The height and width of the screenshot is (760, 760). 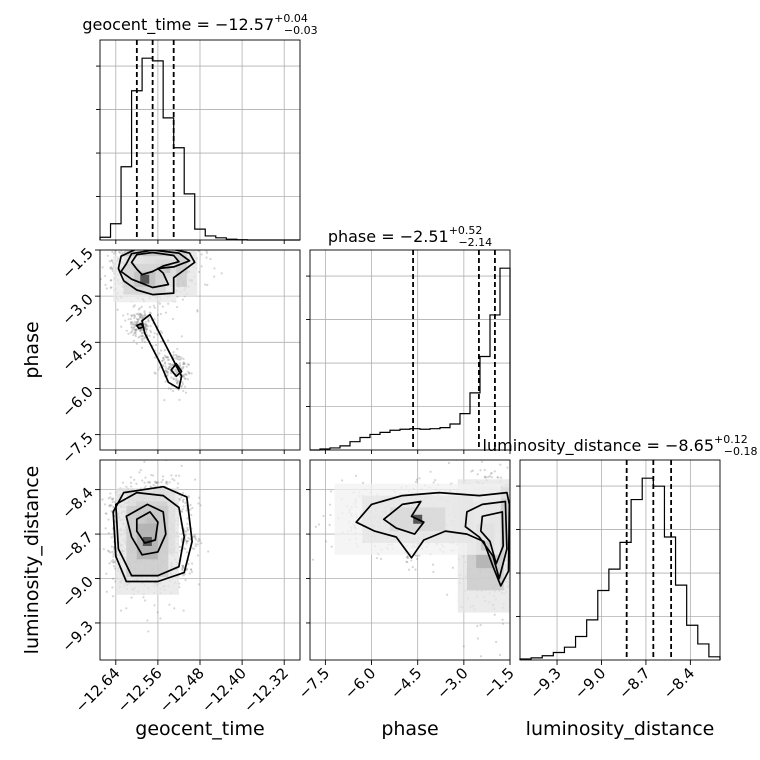 What do you see at coordinates (200, 342) in the screenshot?
I see `panel-geocent-time-vs-phase-inner` at bounding box center [200, 342].